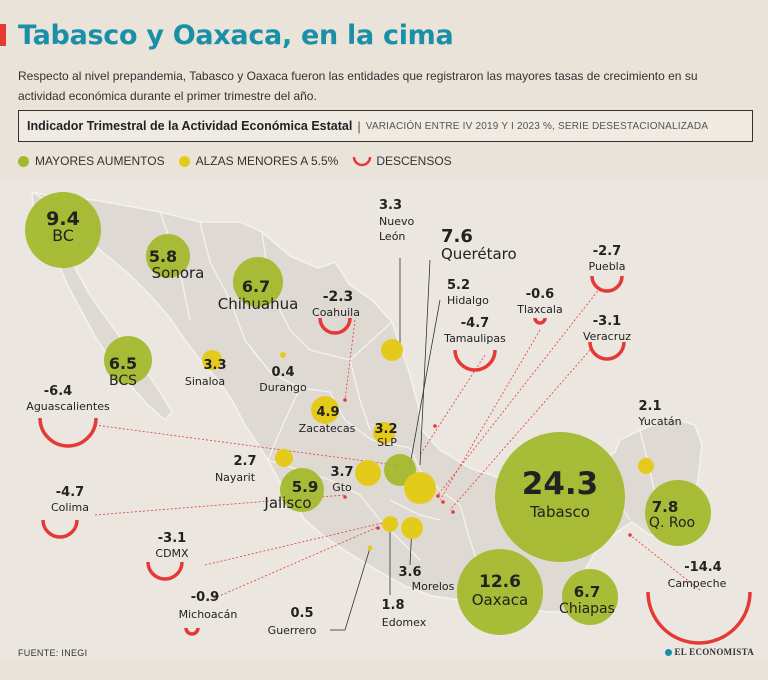  What do you see at coordinates (301, 613) in the screenshot?
I see `guerrero-value: 0.5` at bounding box center [301, 613].